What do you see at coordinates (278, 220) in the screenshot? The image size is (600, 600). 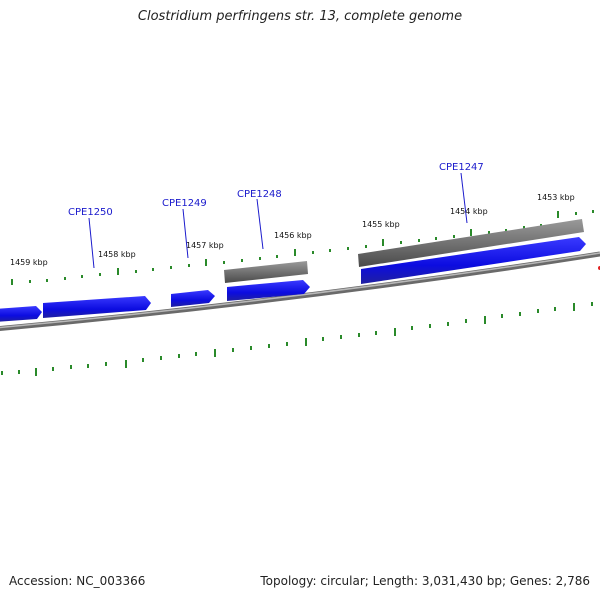 I see `label-leader-lines` at bounding box center [278, 220].